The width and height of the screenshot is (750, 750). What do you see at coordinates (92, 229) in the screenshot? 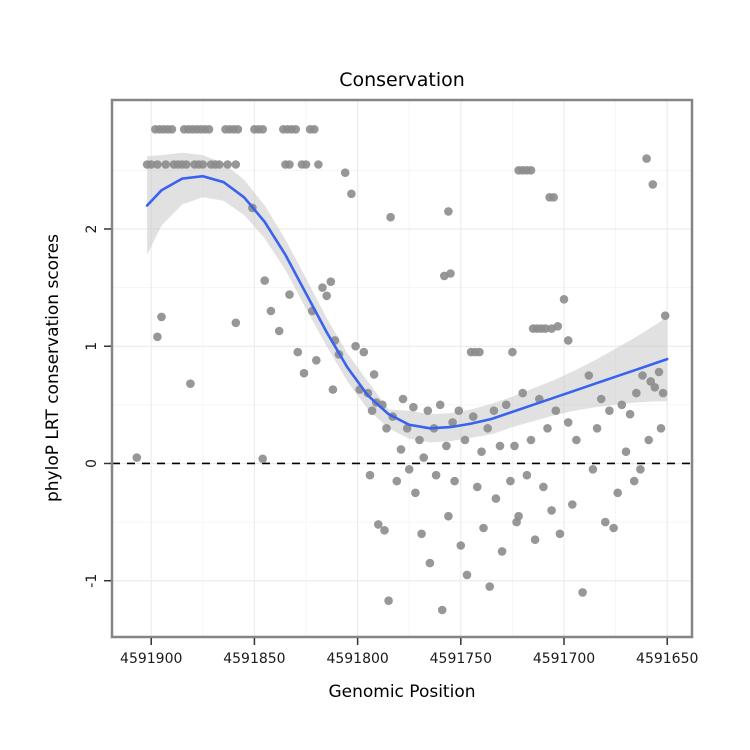
I see `y-tick-label: 2` at bounding box center [92, 229].